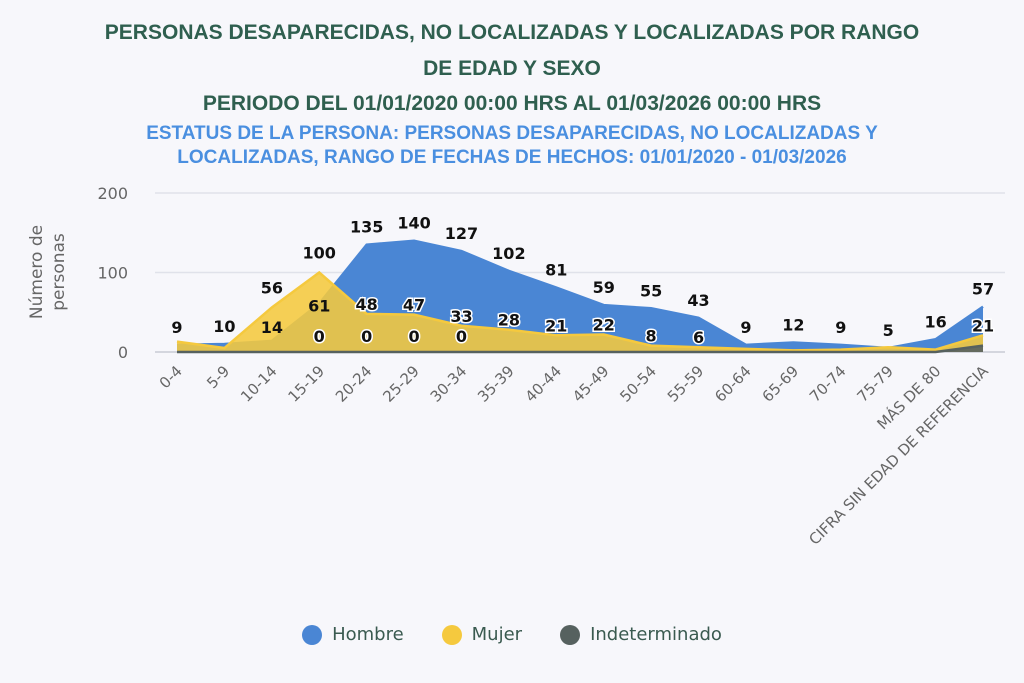 Image resolution: width=1024 pixels, height=683 pixels. Describe the element at coordinates (319, 253) in the screenshot. I see `data-label: 100` at that location.